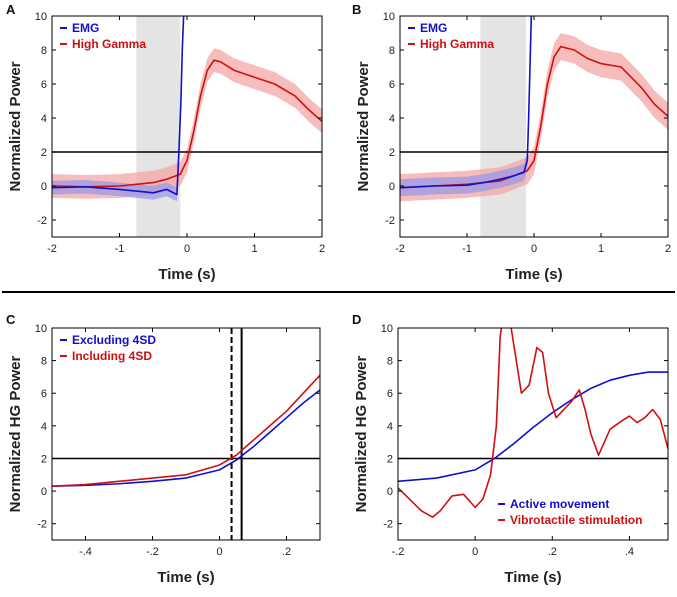  Describe the element at coordinates (533, 427) in the screenshot. I see `series-line-active-movement` at that location.